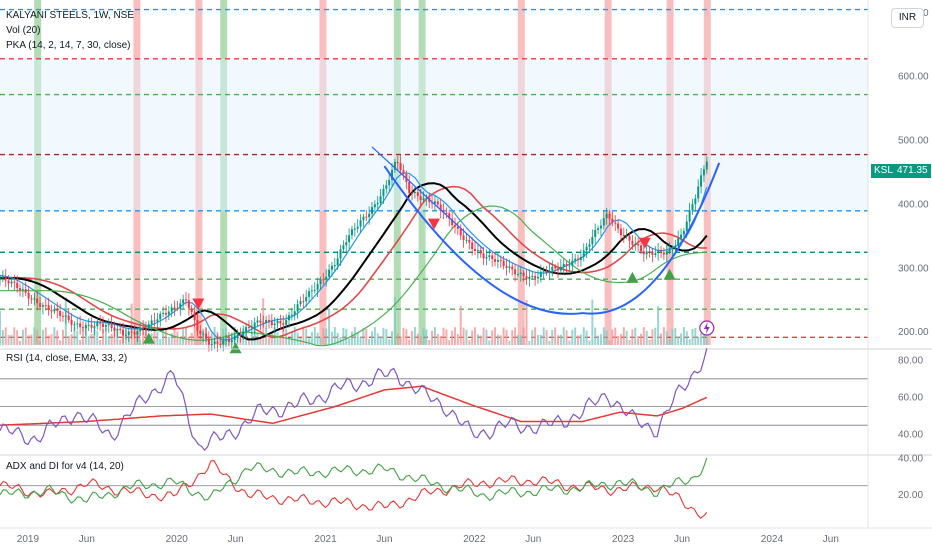  Describe the element at coordinates (177, 539) in the screenshot. I see `time-tick-label: 2020` at that location.